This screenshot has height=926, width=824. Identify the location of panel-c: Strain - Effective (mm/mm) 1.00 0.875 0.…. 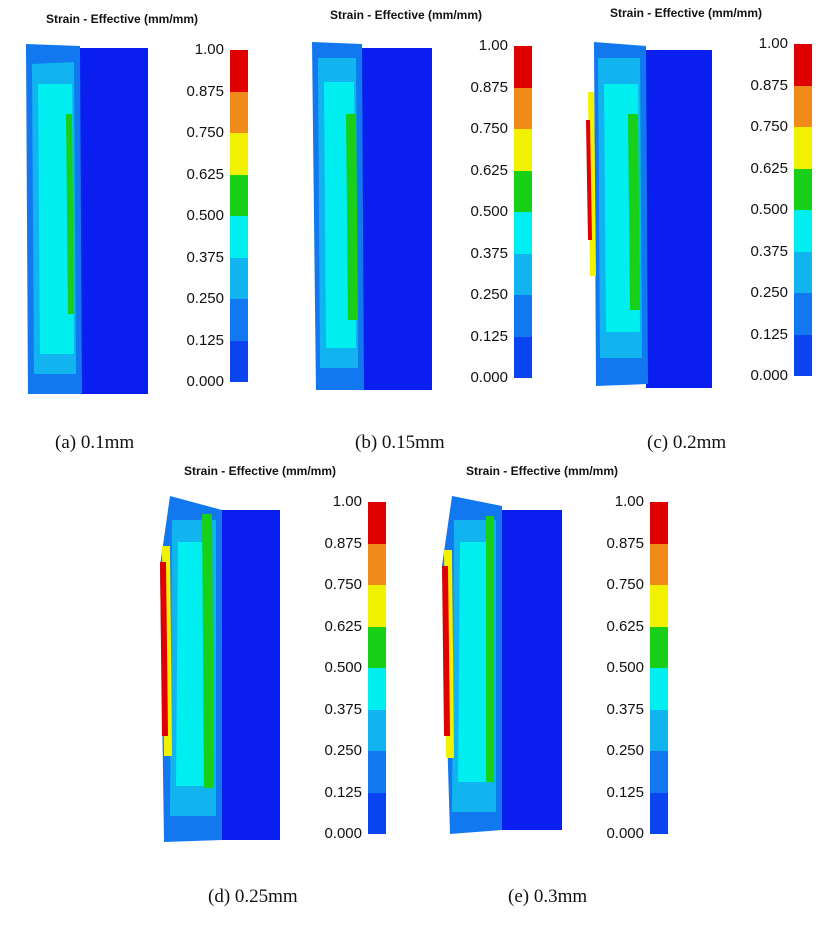
(705, 197).